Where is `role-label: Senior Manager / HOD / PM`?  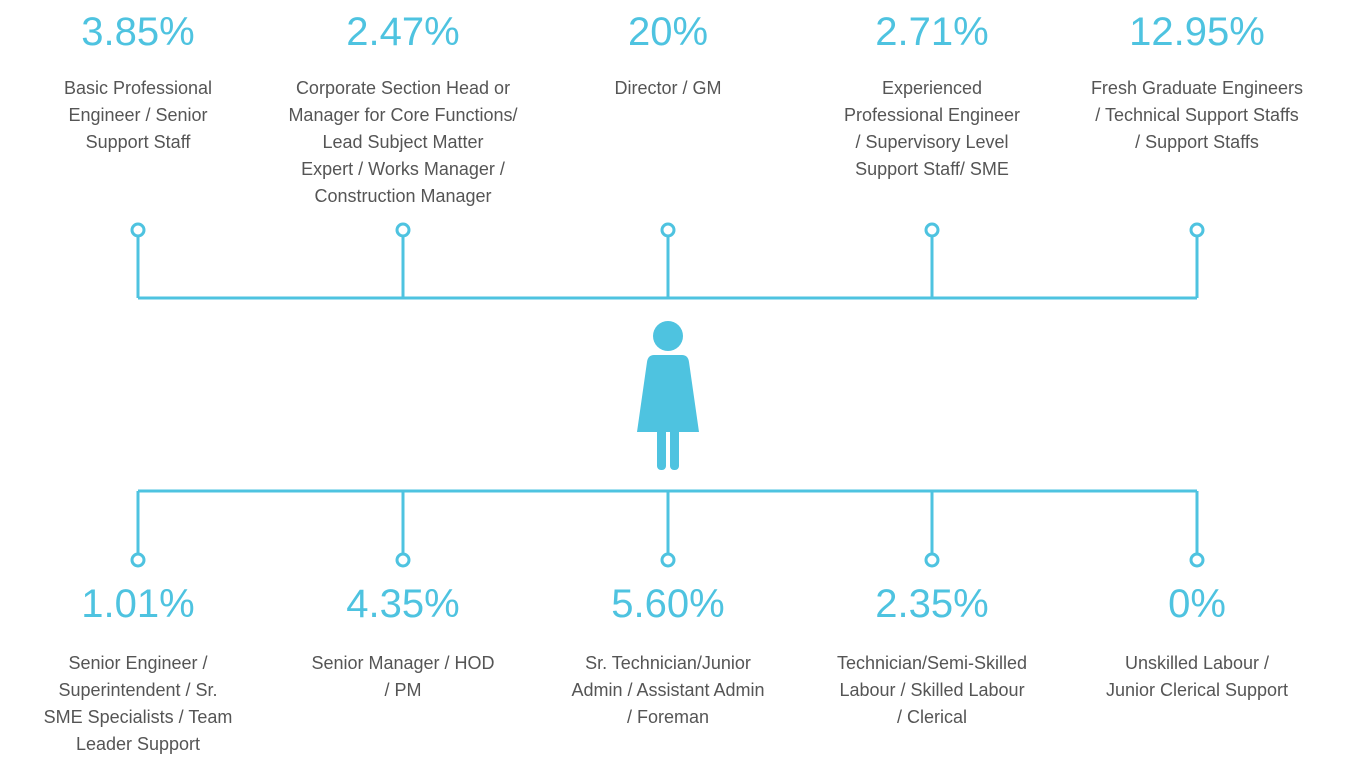 role-label: Senior Manager / HOD / PM is located at coordinates (403, 677).